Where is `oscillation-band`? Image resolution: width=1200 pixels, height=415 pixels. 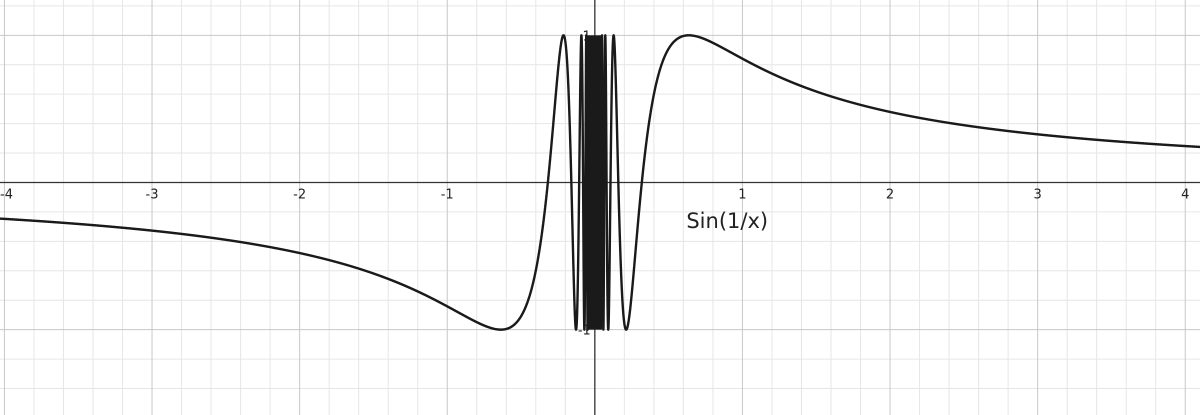
oscillation-band is located at coordinates (595, 182).